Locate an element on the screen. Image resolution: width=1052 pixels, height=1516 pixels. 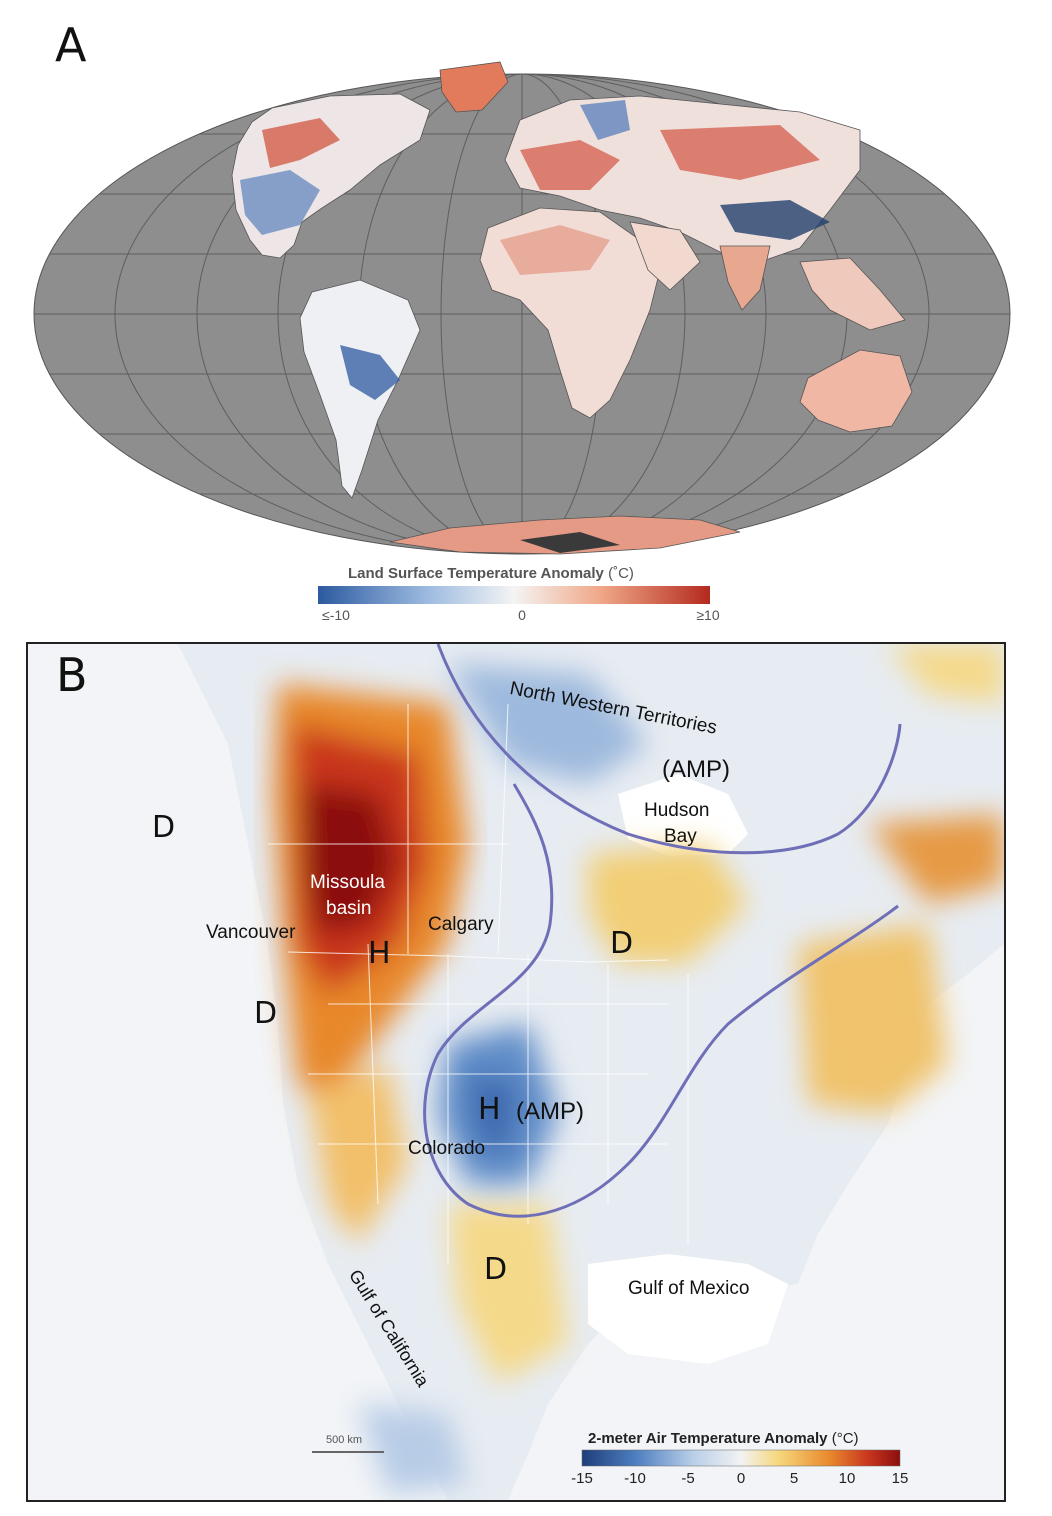
india is located at coordinates (745, 278).